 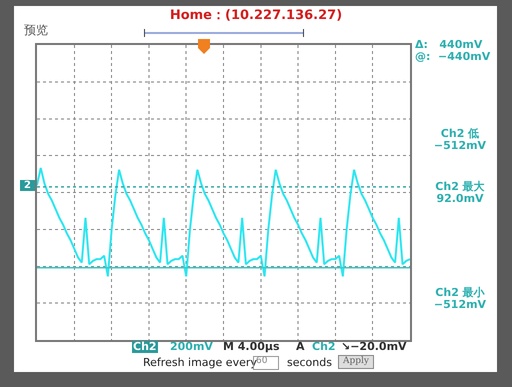 What do you see at coordinates (27, 185) in the screenshot?
I see `text: 2` at bounding box center [27, 185].